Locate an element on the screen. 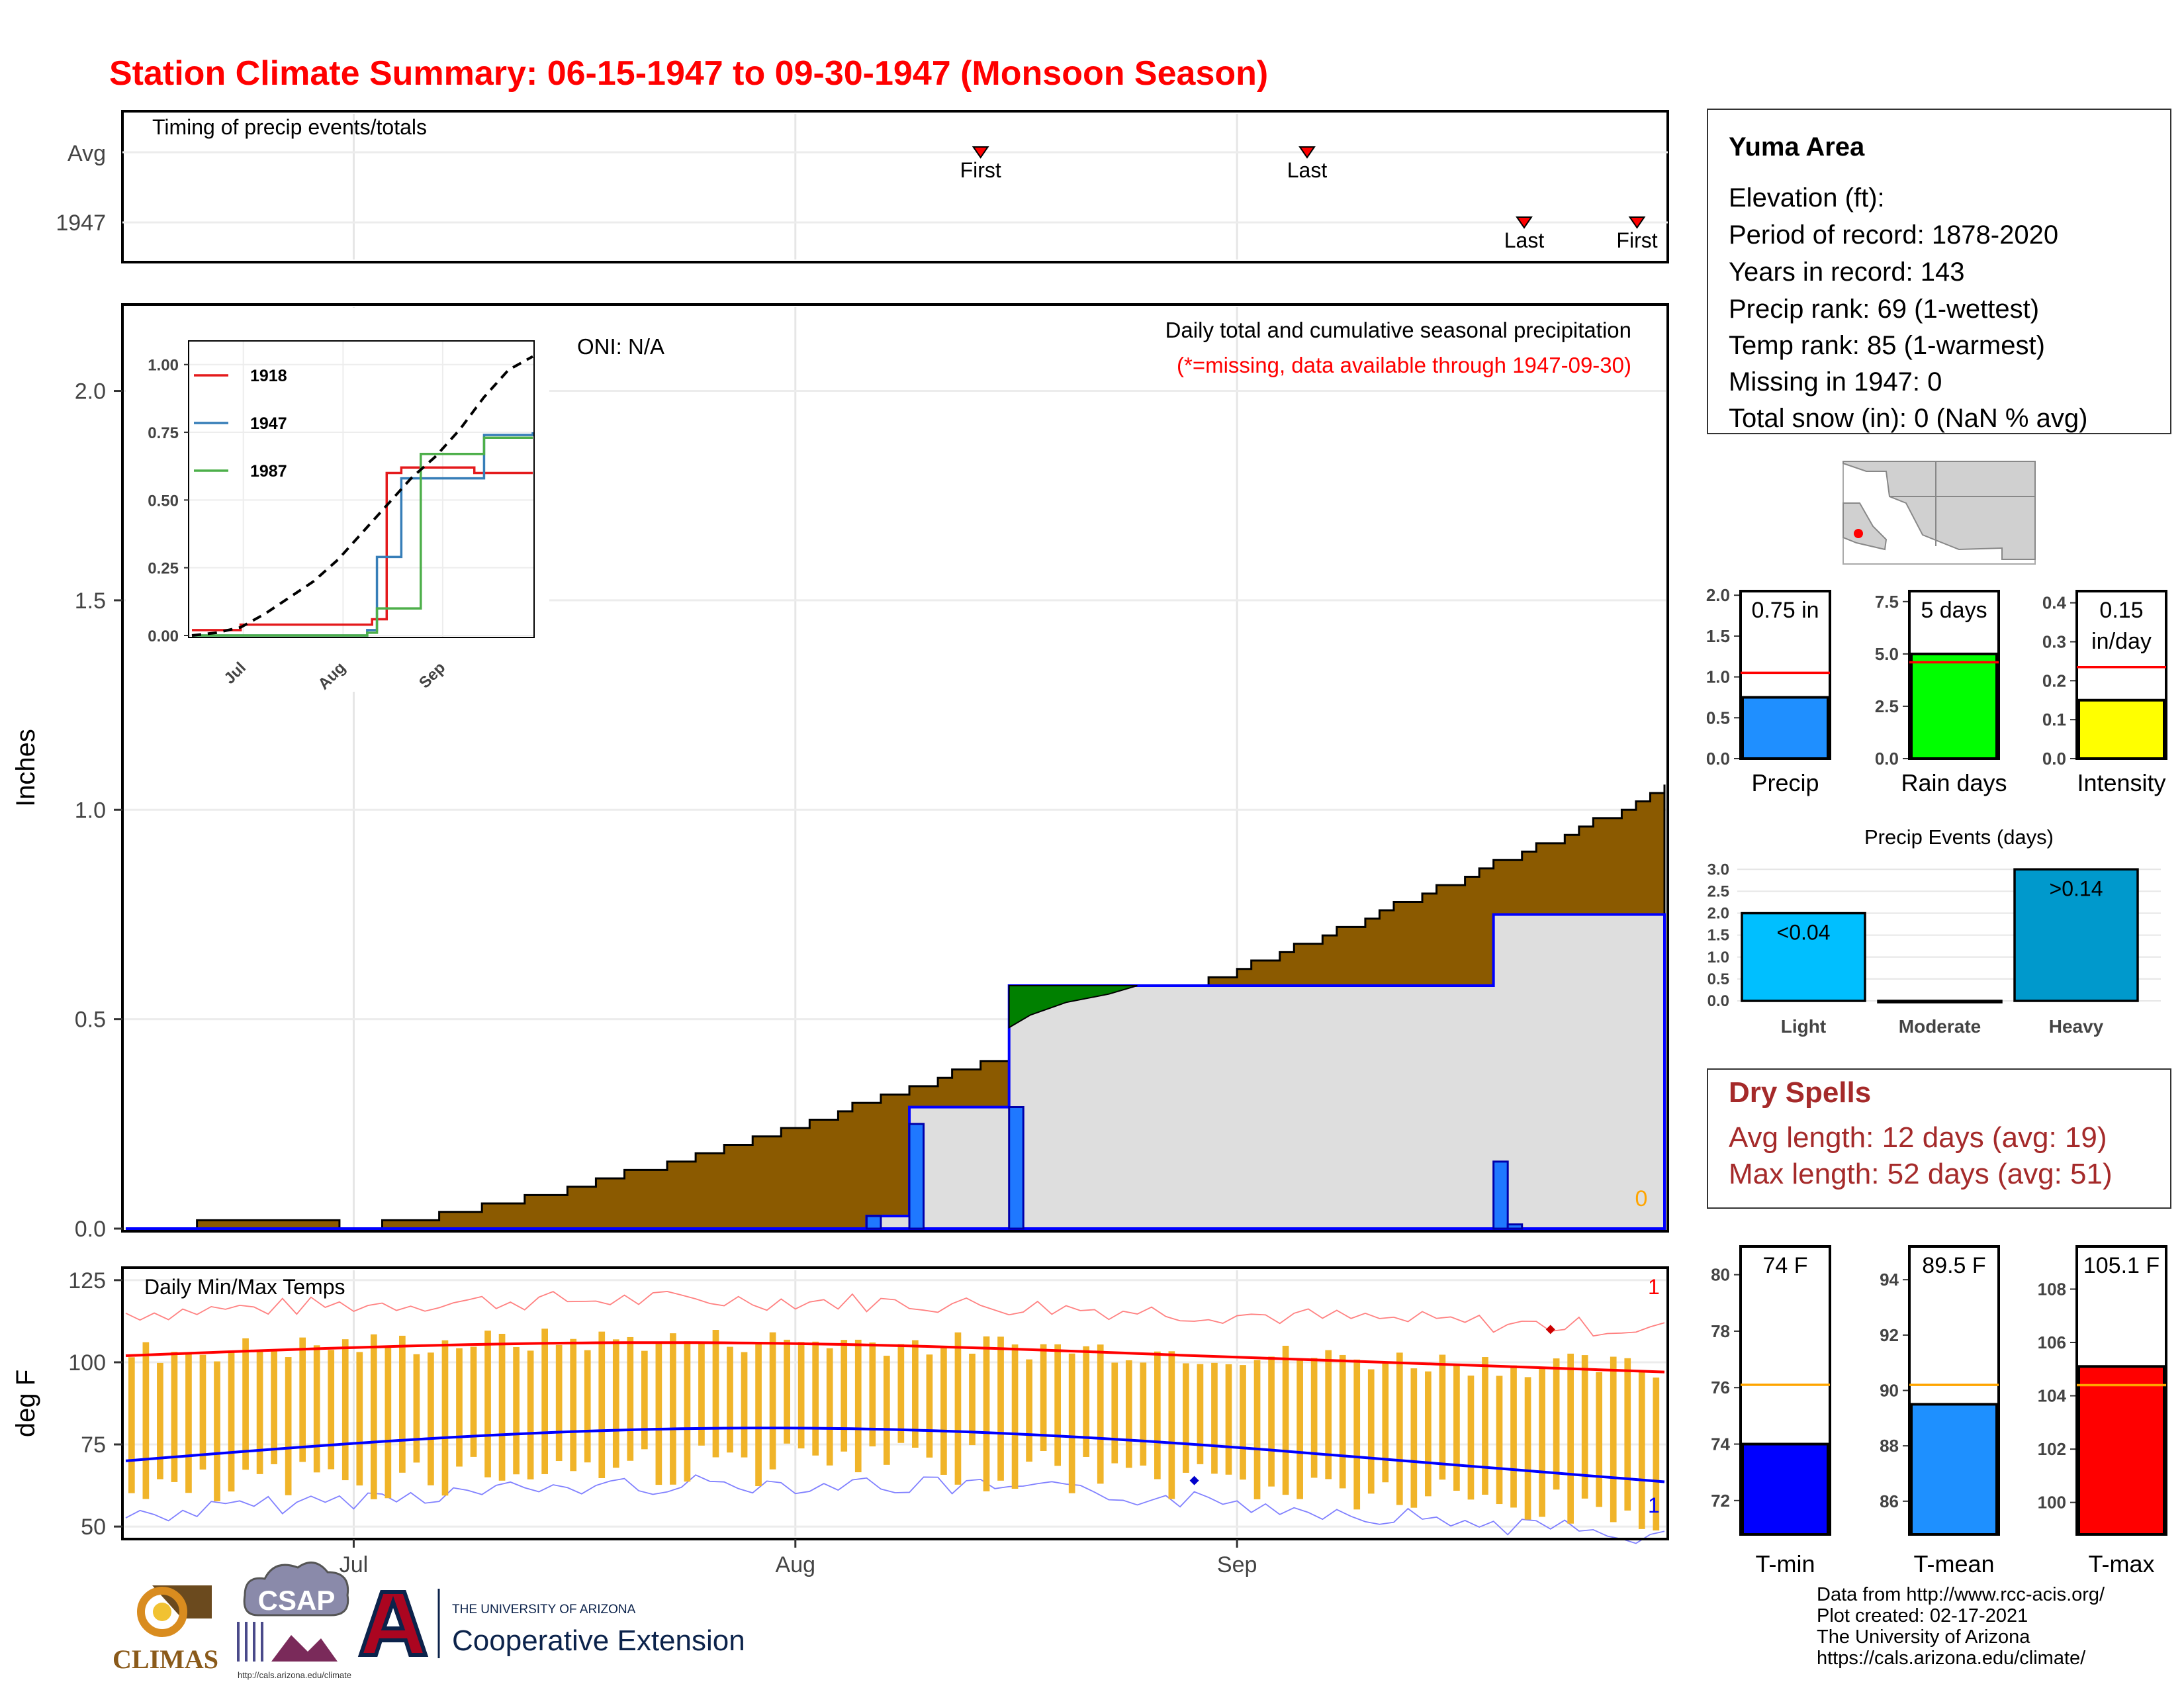 The height and width of the screenshot is (1688, 2184). temp-y-ticks: 50 75 100 125 is located at coordinates (95, 1404).